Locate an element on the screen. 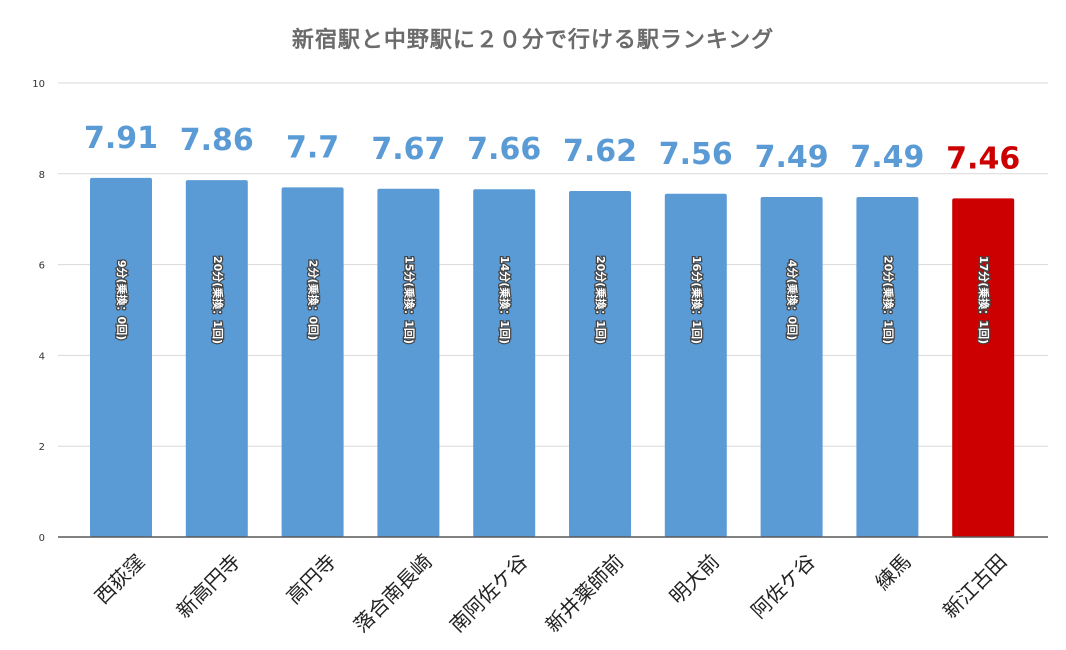  bar-annotation: 2分(乗換：0回) is located at coordinates (314, 300).